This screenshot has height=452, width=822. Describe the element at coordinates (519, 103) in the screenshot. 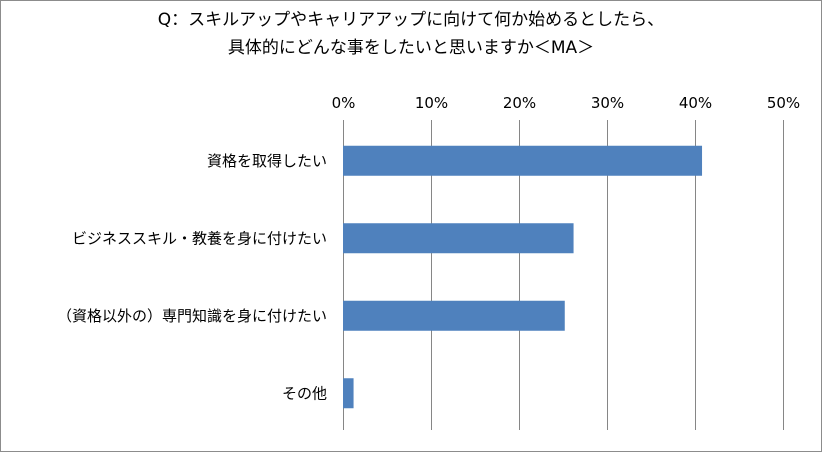

I see `x-tick-label: 20%` at that location.